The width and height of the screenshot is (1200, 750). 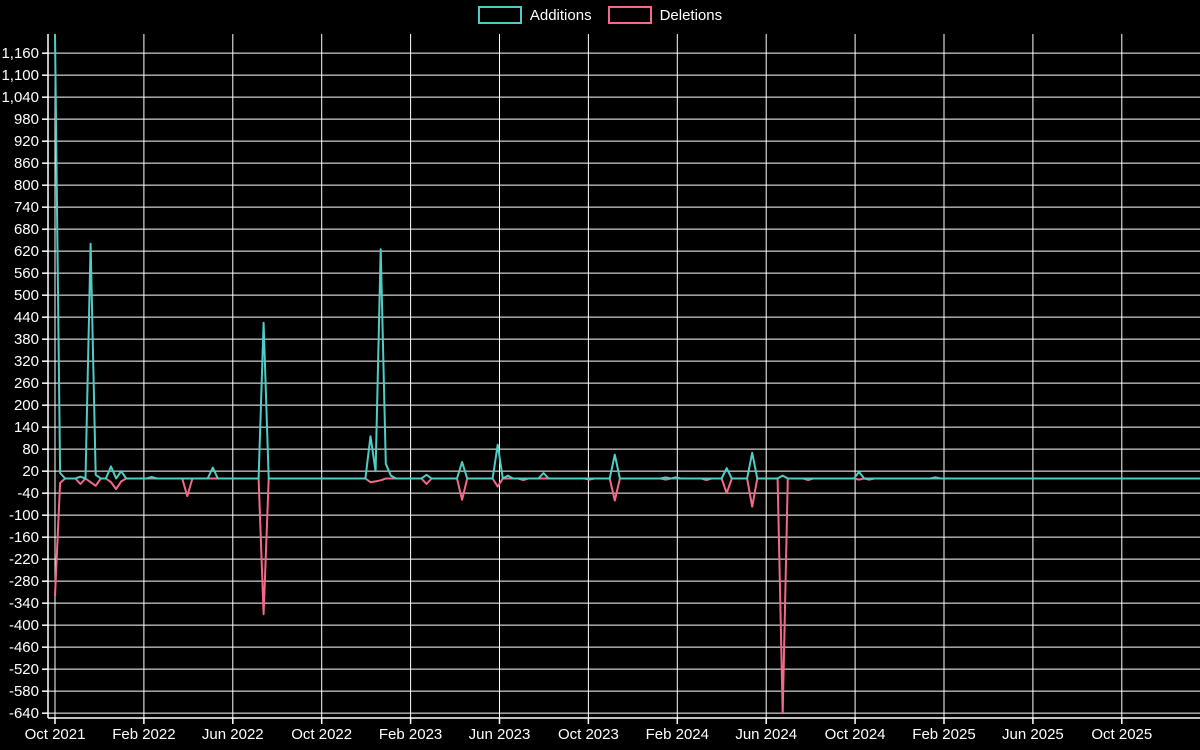 I want to click on y-axis-tick-label: 680, so click(x=26, y=229).